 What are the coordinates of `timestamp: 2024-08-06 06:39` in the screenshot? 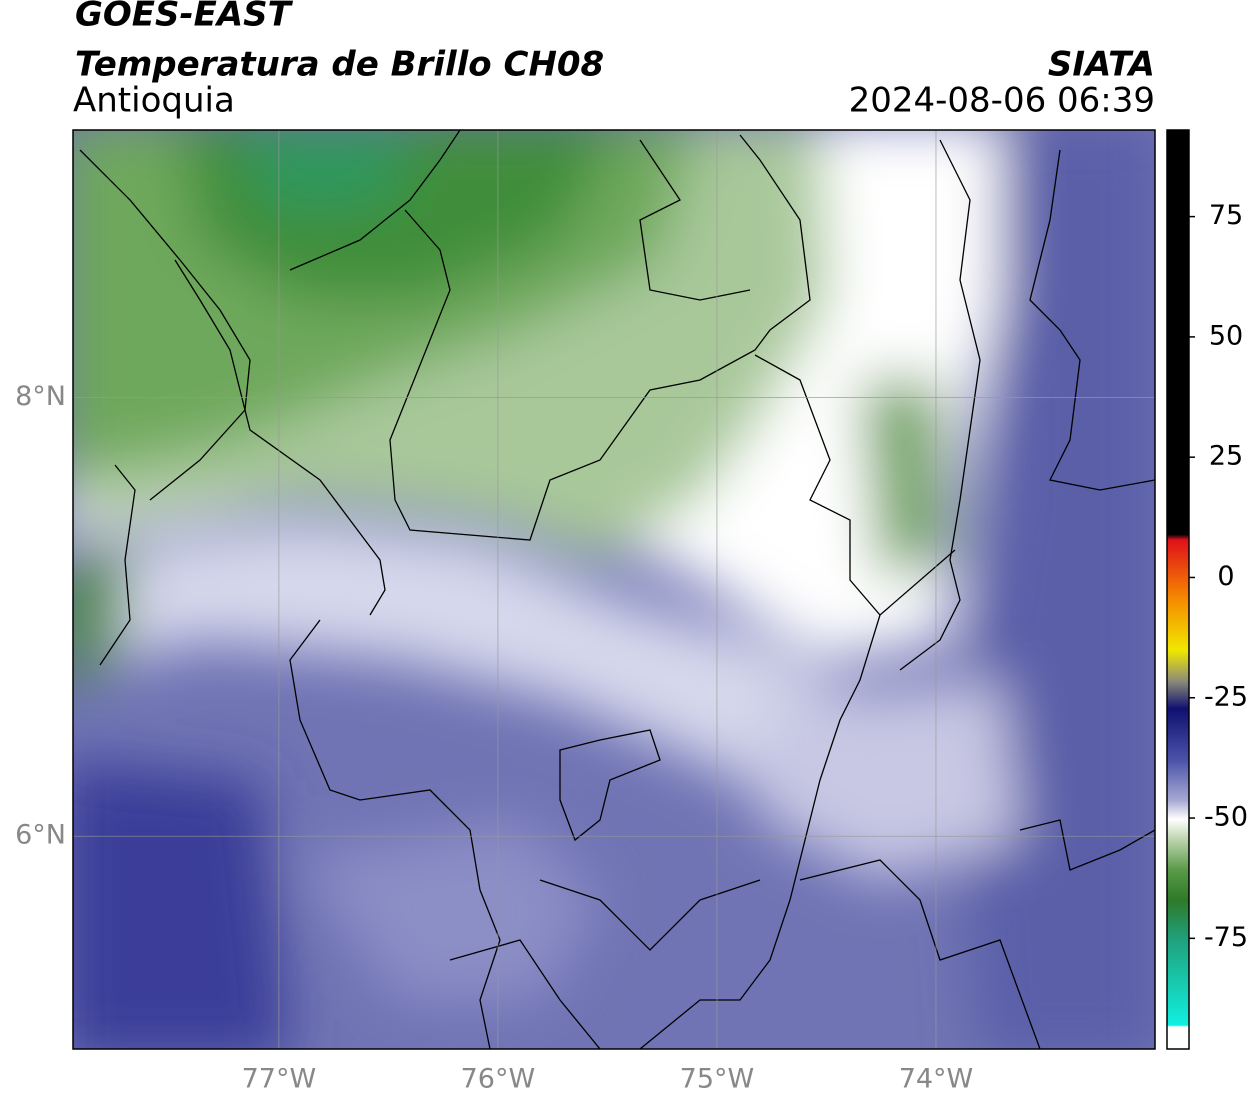 It's located at (1002, 101).